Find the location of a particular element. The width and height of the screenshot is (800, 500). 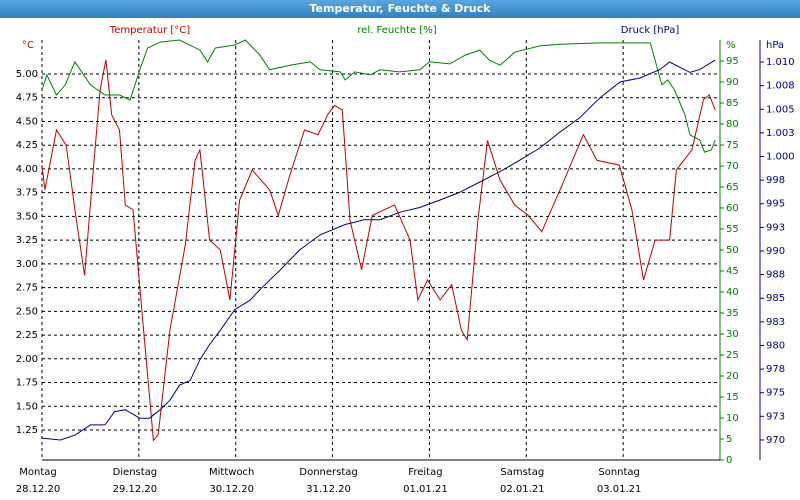

y2-tick-label: 80 is located at coordinates (732, 124).